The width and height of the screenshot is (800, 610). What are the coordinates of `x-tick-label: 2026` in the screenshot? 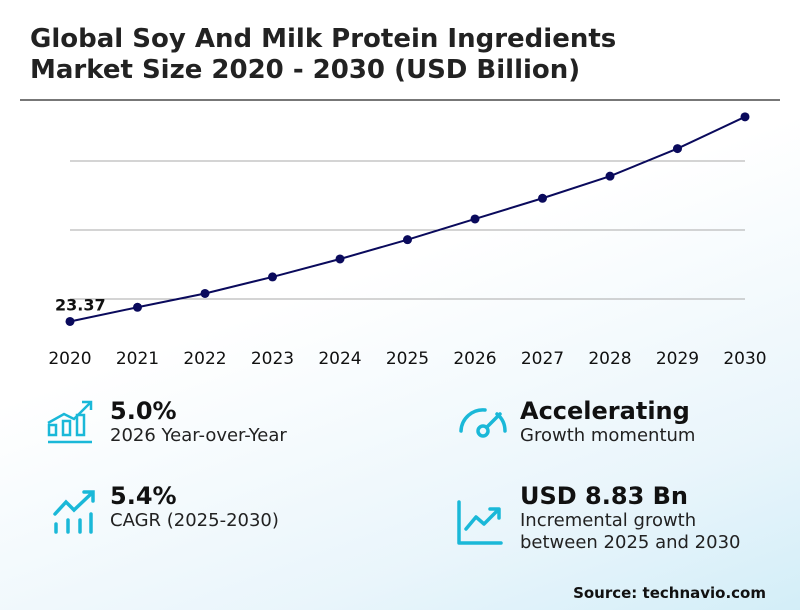 It's located at (474, 359).